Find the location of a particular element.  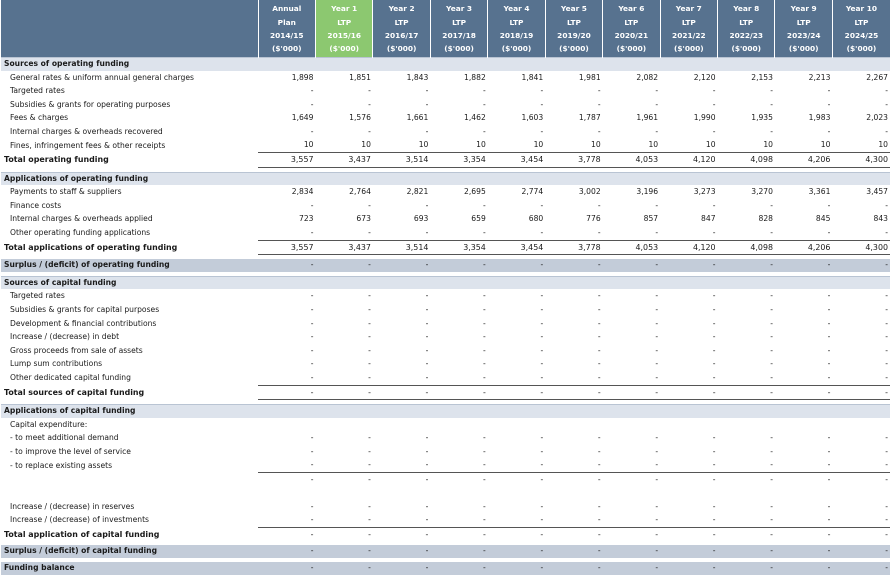

value-cell: 847 is located at coordinates (708, 219).